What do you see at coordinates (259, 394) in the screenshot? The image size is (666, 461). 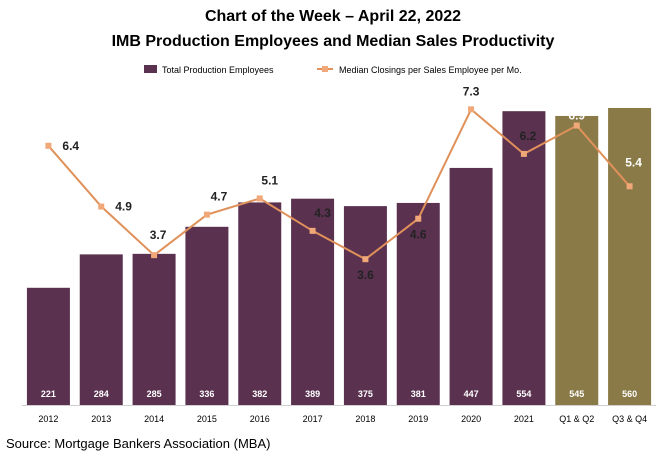 I see `bar-value-label-4: 382` at bounding box center [259, 394].